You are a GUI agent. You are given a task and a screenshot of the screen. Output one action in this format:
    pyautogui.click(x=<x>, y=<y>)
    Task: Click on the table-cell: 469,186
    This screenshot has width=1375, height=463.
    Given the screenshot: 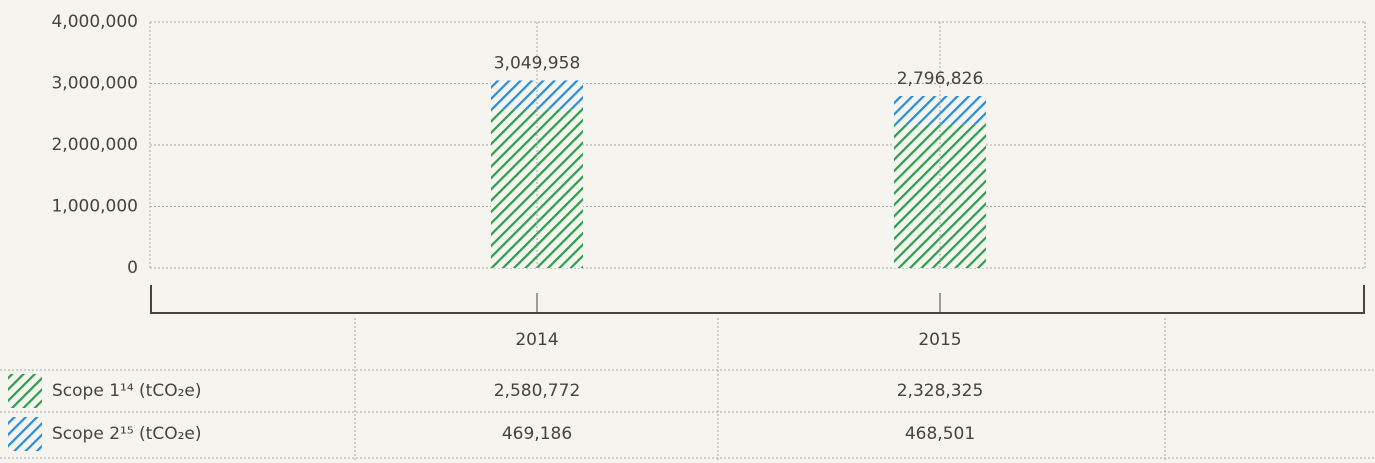 What is the action you would take?
    pyautogui.click(x=537, y=434)
    